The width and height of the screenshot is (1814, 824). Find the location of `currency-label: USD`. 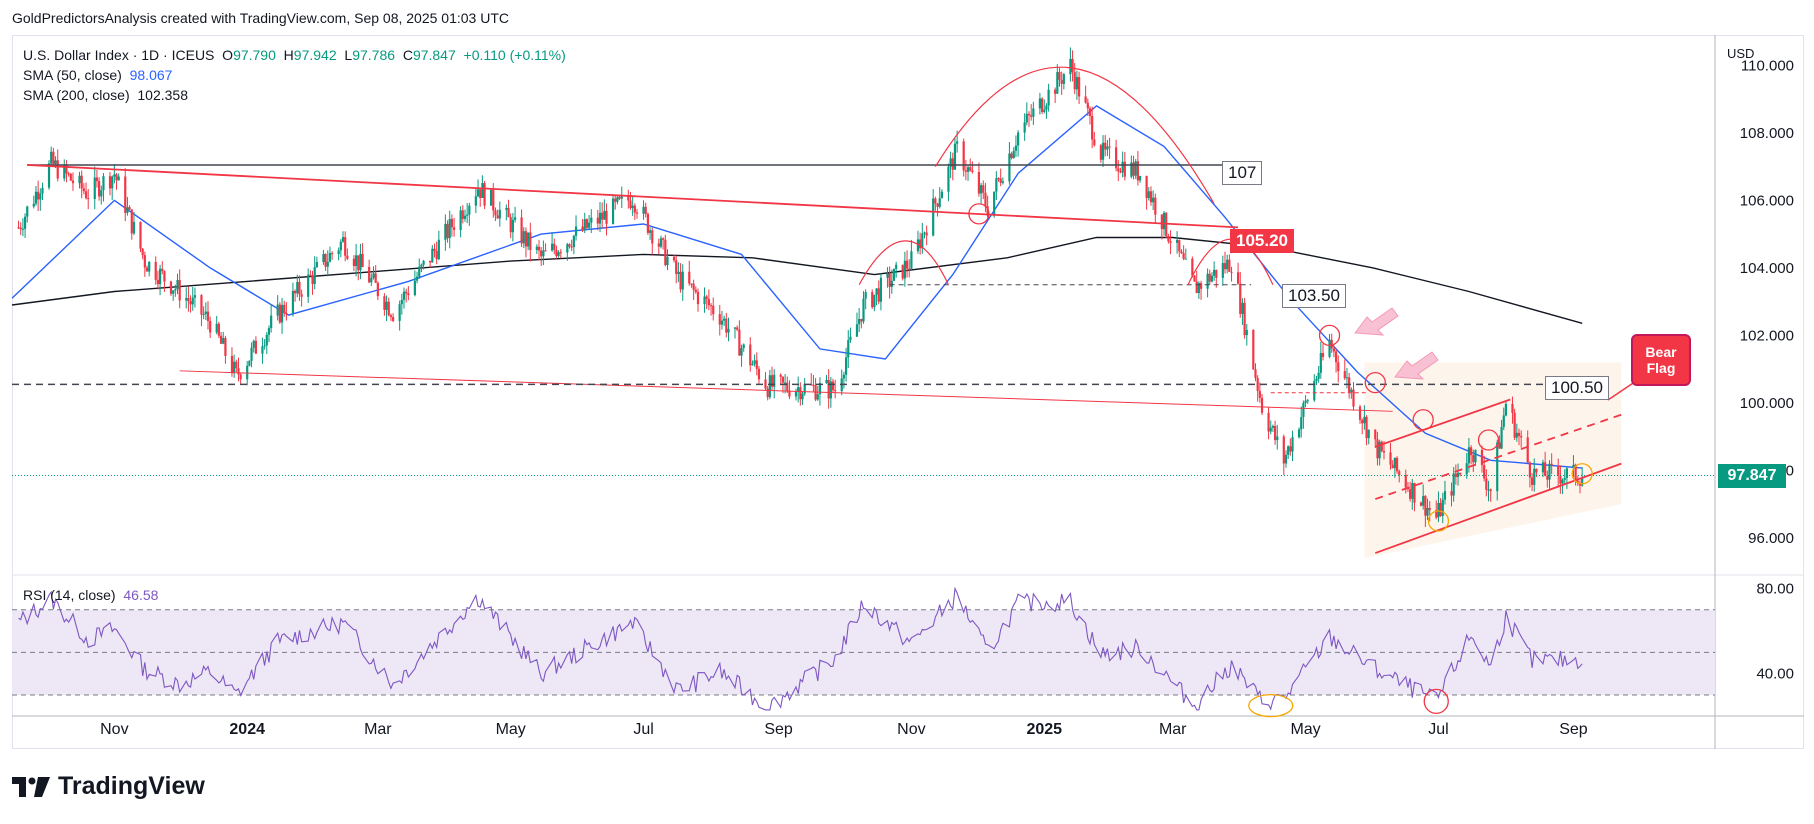

currency-label: USD is located at coordinates (1741, 53).